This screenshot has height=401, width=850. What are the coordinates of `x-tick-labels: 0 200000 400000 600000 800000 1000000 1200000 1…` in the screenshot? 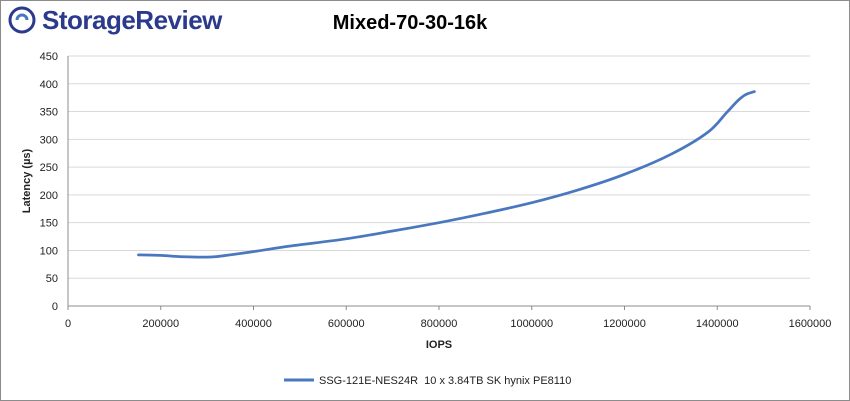 It's located at (448, 324).